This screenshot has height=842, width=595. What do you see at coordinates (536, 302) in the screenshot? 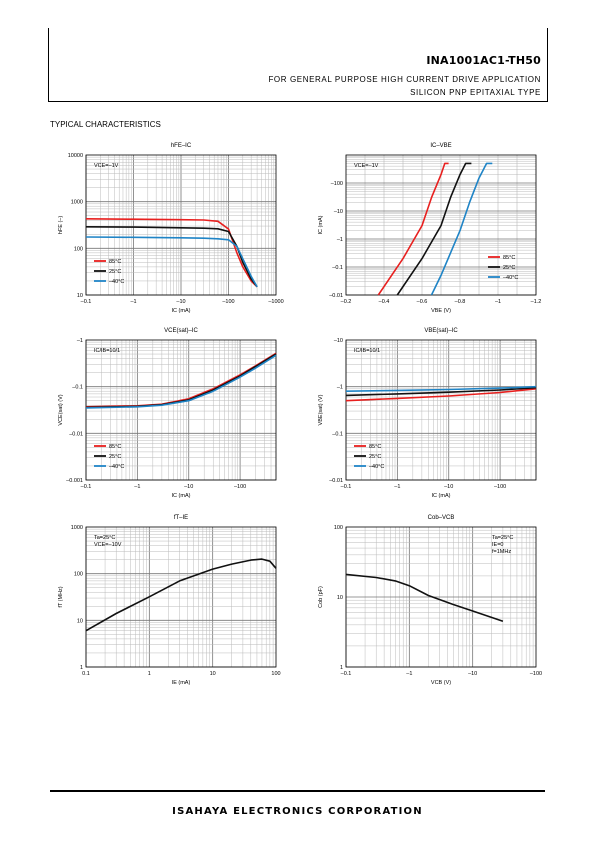
I see `x-tick-label: –1.2` at bounding box center [536, 302].